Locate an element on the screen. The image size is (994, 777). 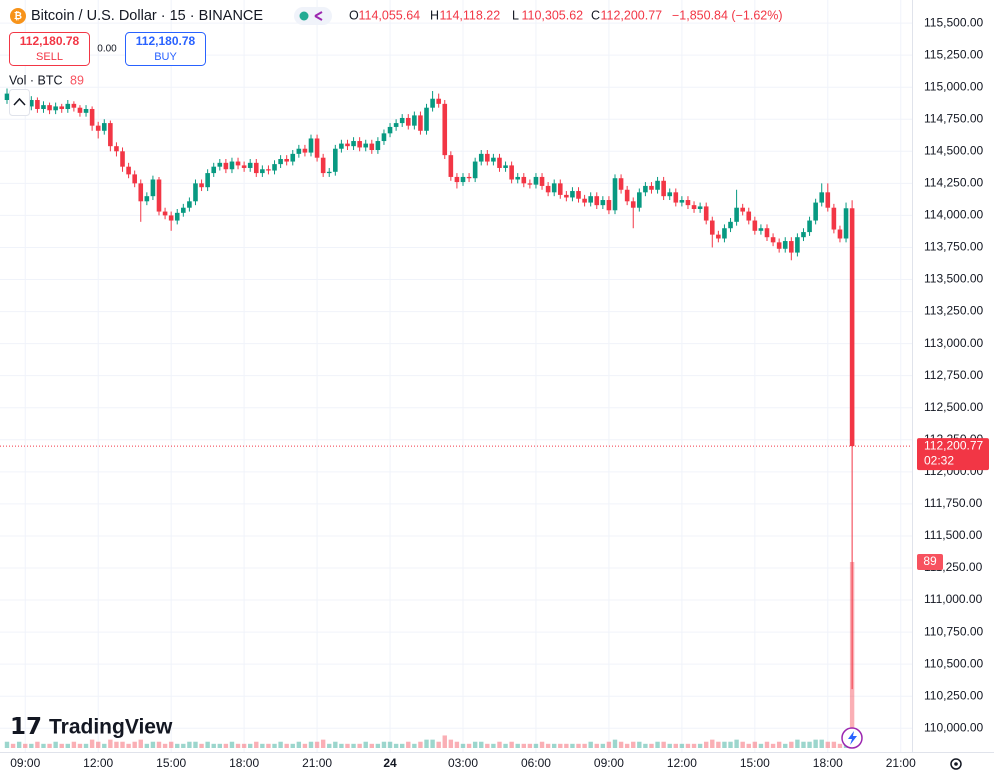
ohlc-key: C is located at coordinates (595, 15).